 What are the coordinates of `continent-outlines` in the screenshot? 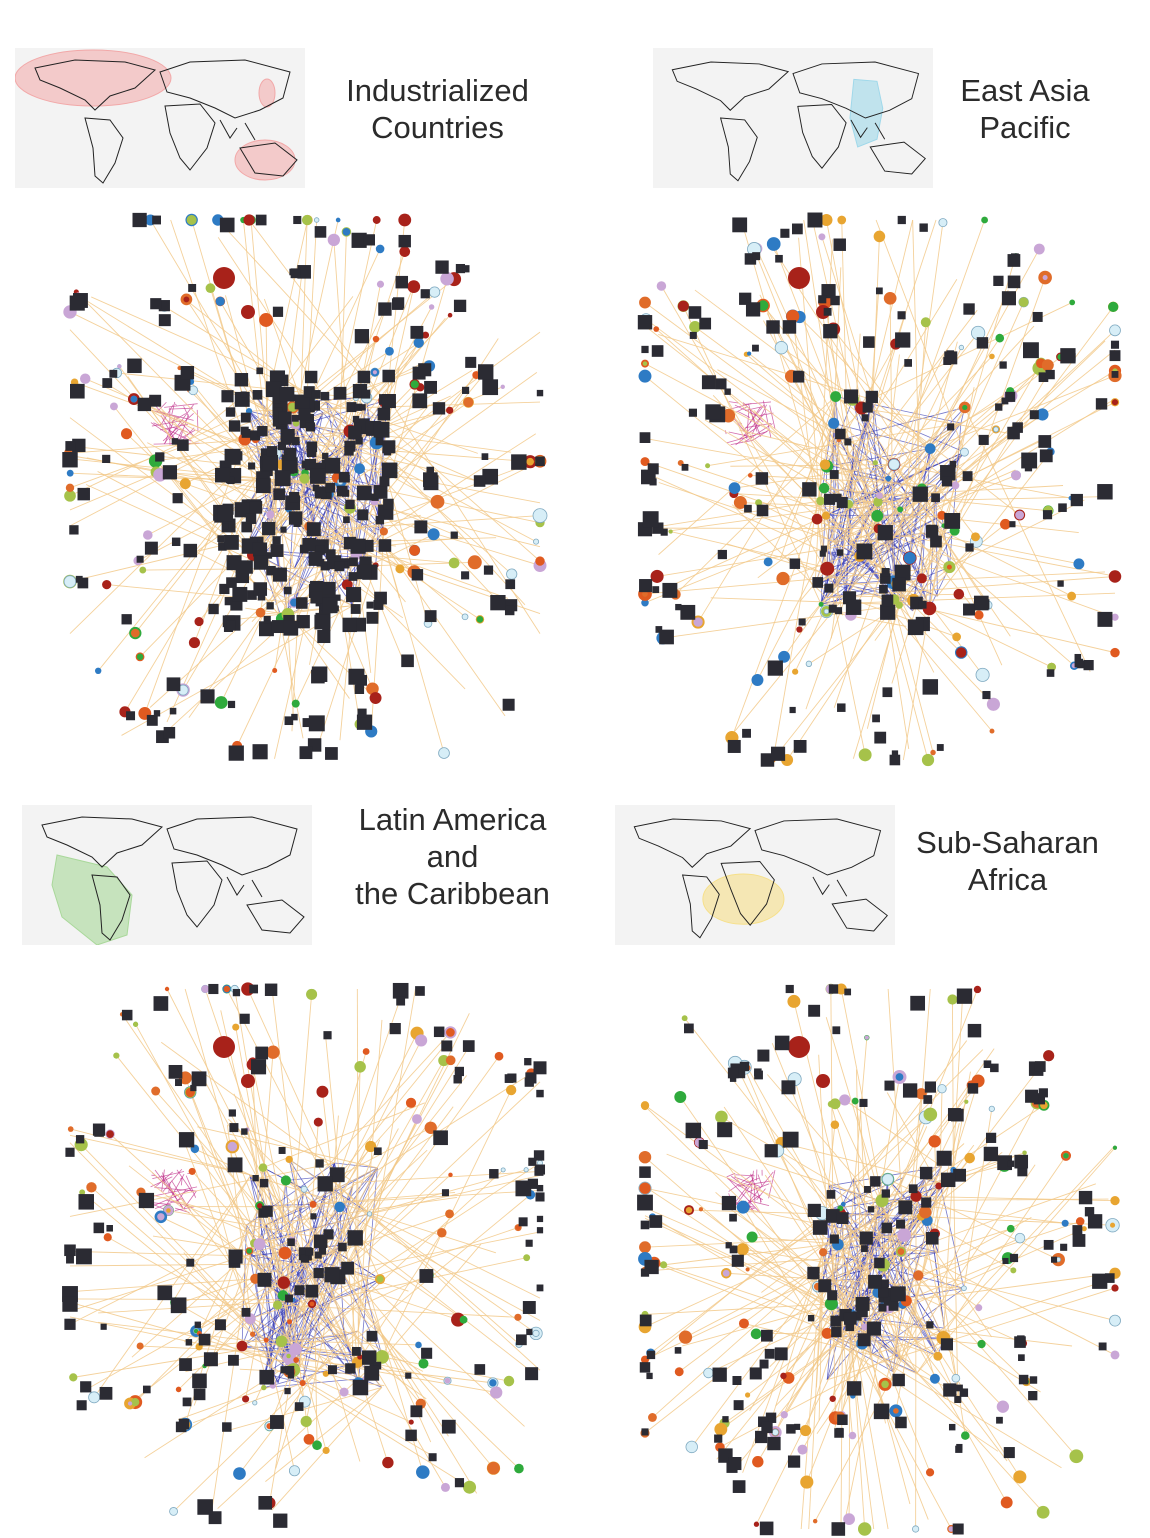 It's located at (173, 878).